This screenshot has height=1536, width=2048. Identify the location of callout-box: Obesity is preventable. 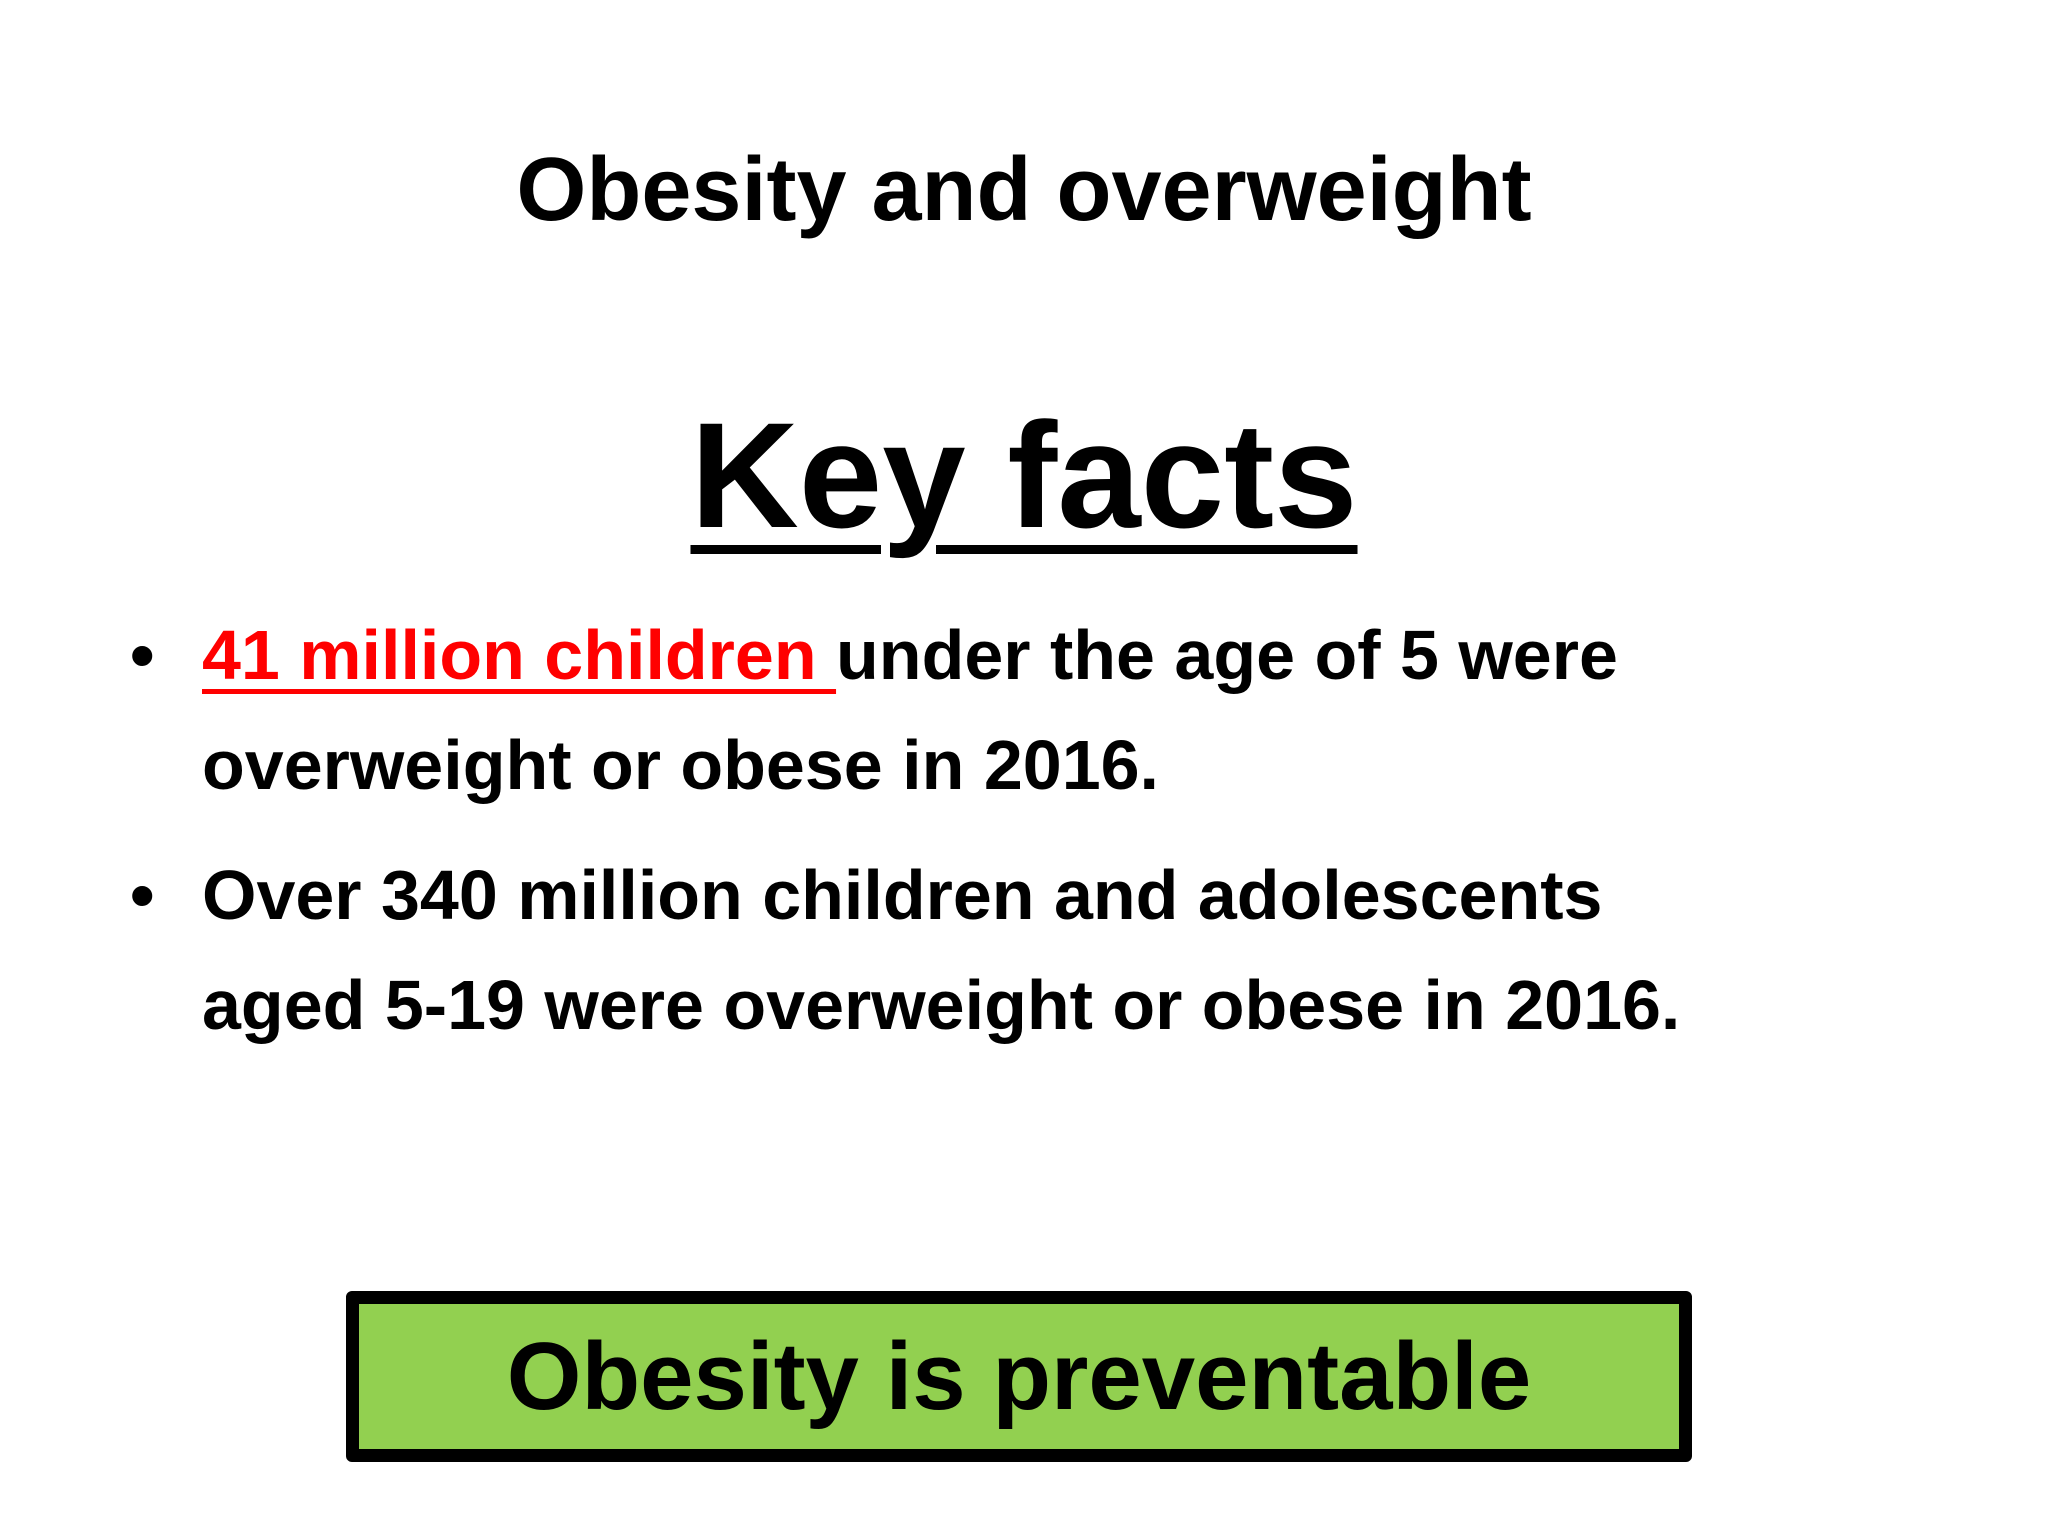
(1019, 1376).